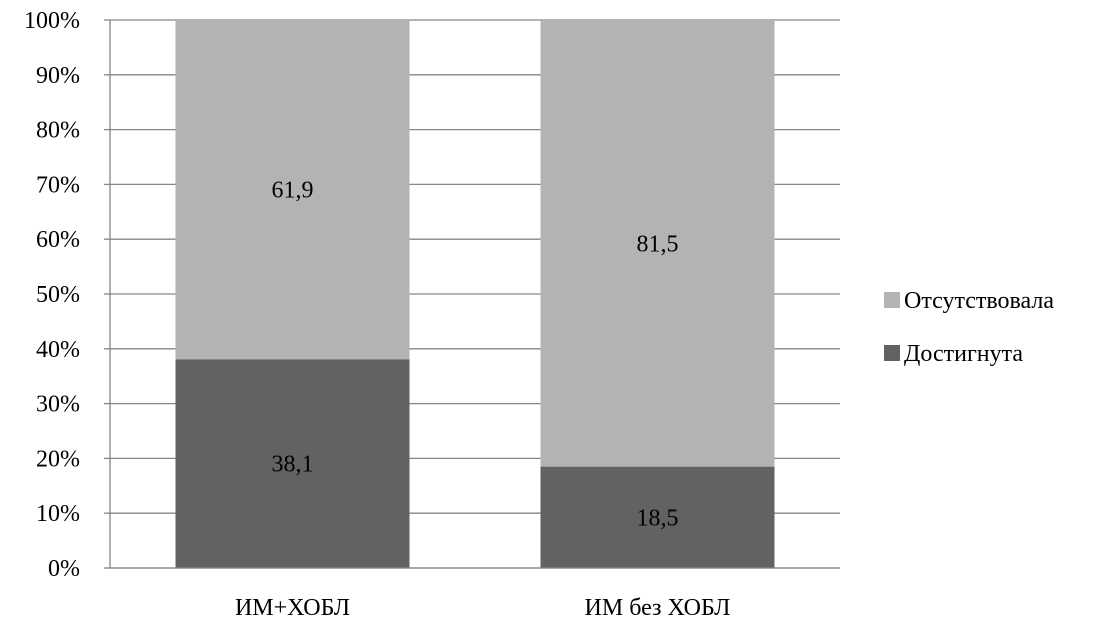 The width and height of the screenshot is (1119, 631). I want to click on legend: Отсутствовала Достигнута, so click(969, 327).